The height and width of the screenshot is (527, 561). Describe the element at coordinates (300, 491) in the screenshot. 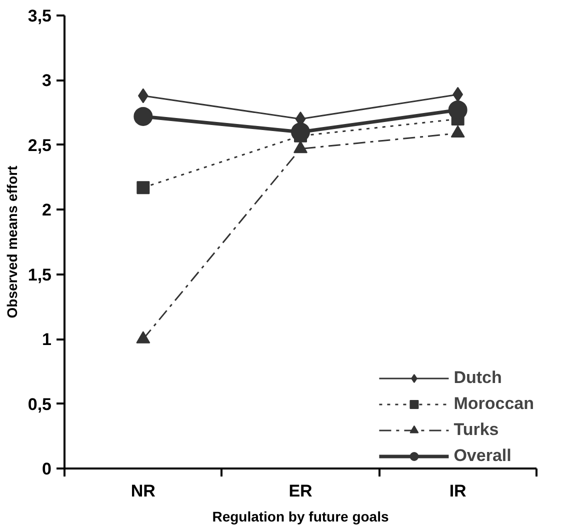

I see `x-tick-label: ER` at that location.